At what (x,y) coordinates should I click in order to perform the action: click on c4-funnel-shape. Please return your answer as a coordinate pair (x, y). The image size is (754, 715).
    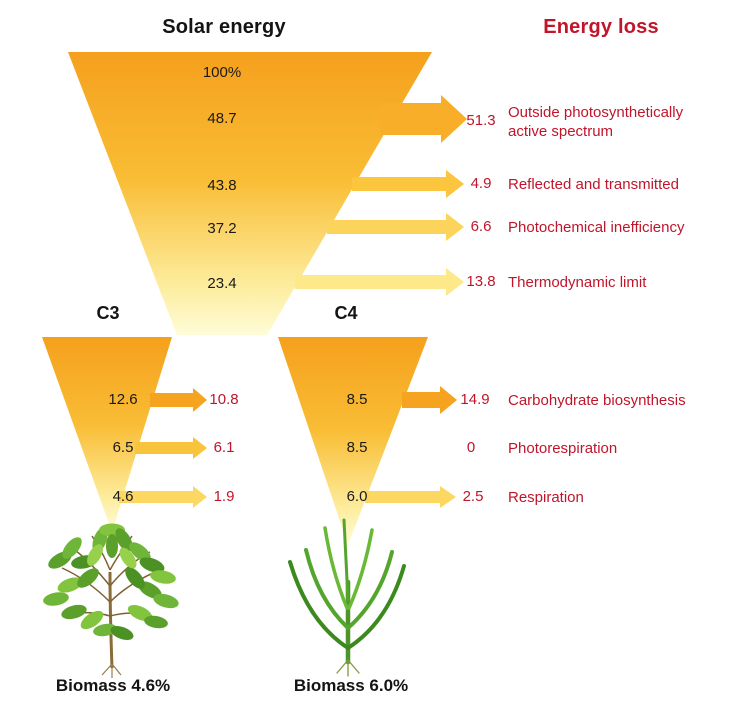
    Looking at the image, I should click on (353, 441).